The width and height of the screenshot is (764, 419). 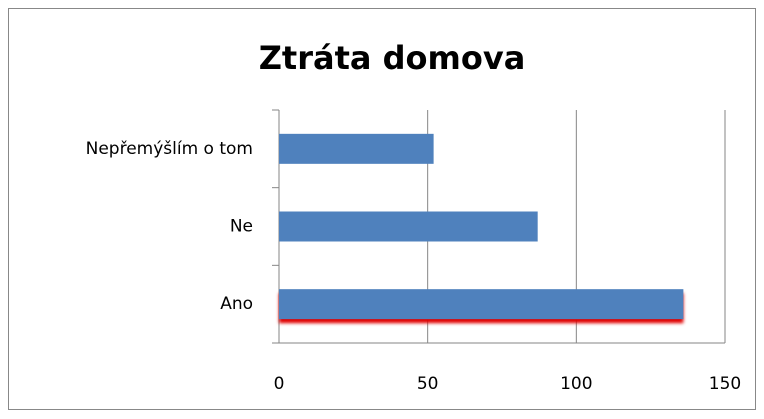 I want to click on y-tick-label: Ne, so click(x=241, y=227).